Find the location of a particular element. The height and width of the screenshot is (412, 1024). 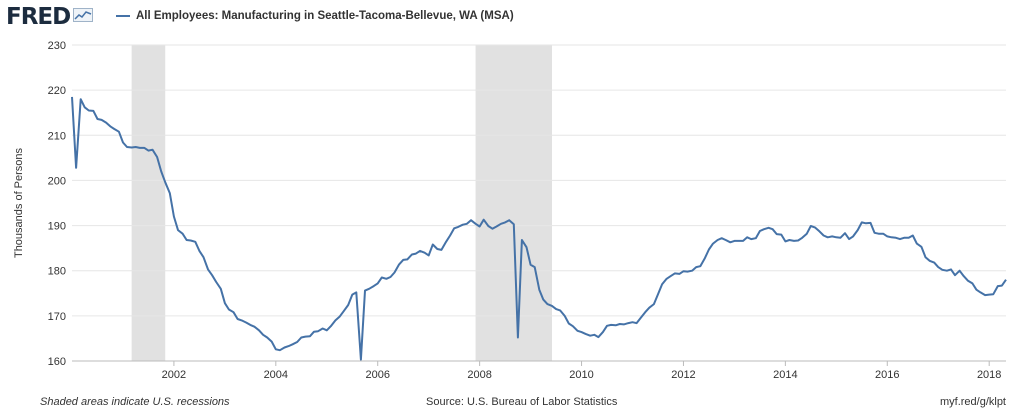

fred-logo: FRED is located at coordinates (50, 17).